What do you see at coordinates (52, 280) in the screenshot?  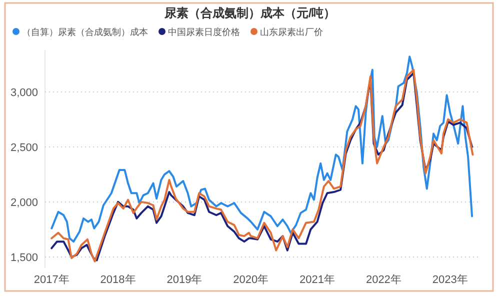 I see `x-tick-label: 2017年` at bounding box center [52, 280].